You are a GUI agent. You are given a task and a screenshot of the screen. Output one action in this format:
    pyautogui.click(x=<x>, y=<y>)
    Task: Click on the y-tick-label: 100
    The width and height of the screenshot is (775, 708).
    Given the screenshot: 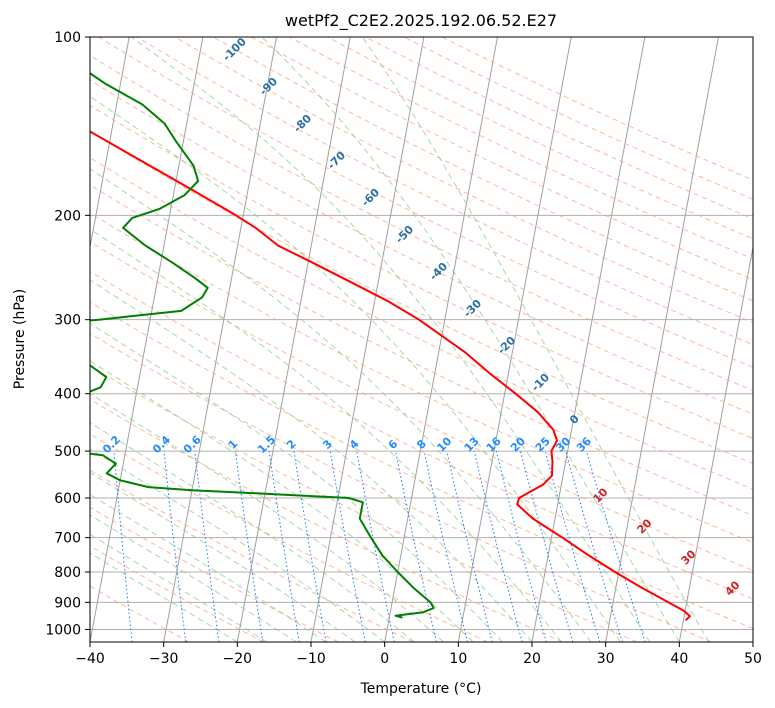 What is the action you would take?
    pyautogui.click(x=67, y=38)
    